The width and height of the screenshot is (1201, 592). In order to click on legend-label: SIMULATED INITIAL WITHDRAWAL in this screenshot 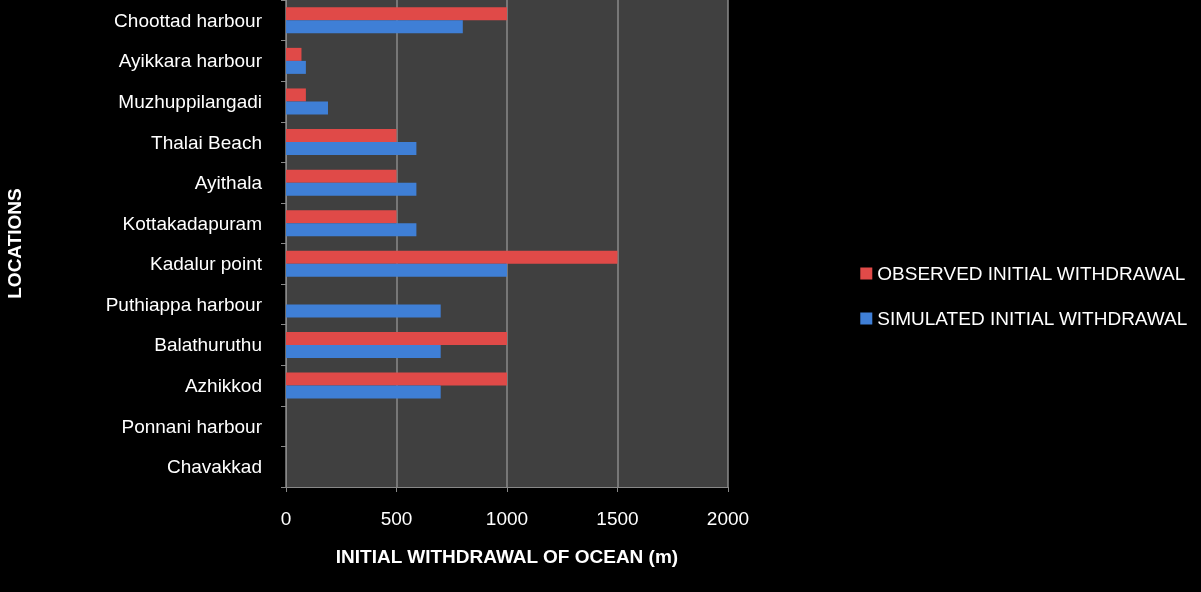, I will do `click(1032, 318)`.